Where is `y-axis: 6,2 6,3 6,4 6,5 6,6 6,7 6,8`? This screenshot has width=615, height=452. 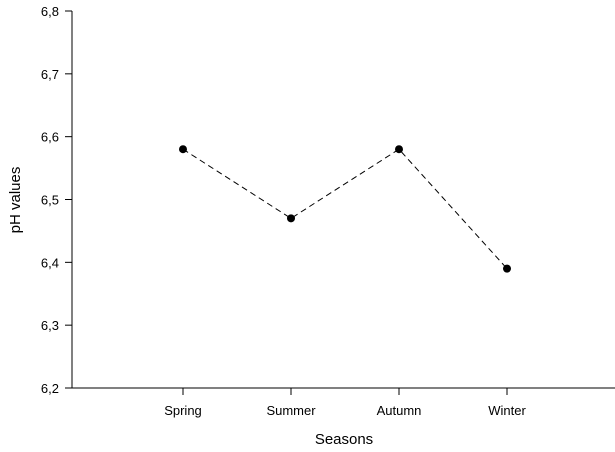 y-axis: 6,2 6,3 6,4 6,5 6,6 6,7 6,8 is located at coordinates (57, 200).